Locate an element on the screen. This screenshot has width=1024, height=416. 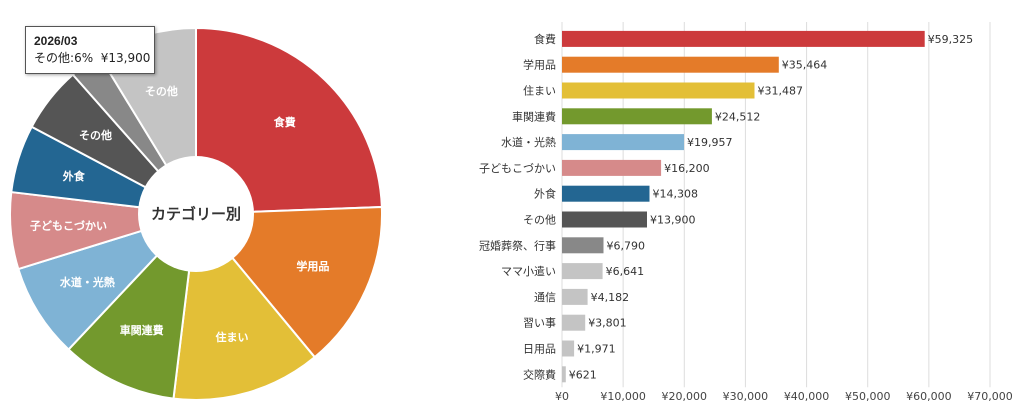
category-label: 住まい is located at coordinates (539, 91).